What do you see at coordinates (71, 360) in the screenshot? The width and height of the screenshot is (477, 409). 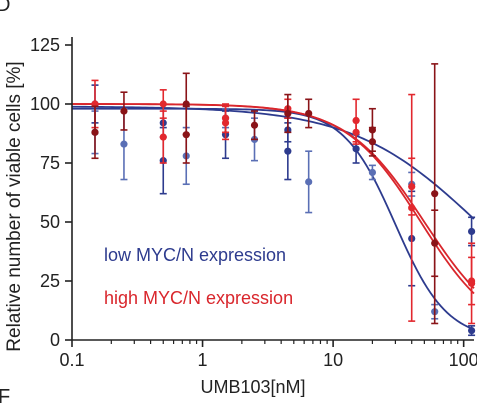 I see `x-tick-label: 0.1` at bounding box center [71, 360].